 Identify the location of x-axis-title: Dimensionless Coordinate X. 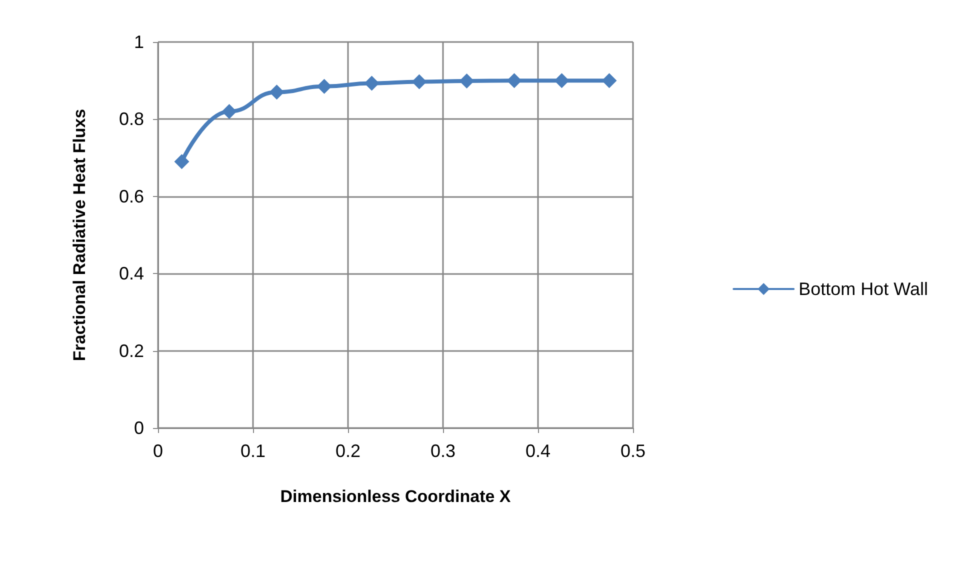
(396, 496).